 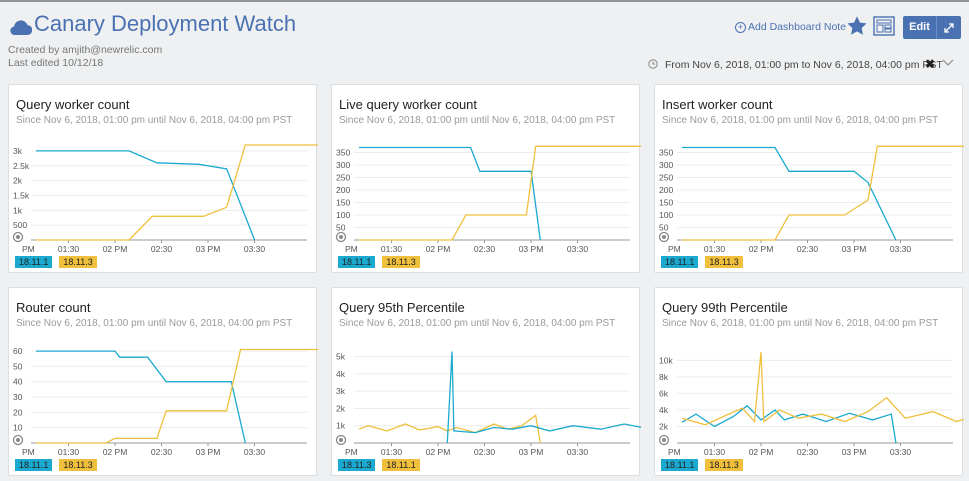 What do you see at coordinates (21, 195) in the screenshot?
I see `y-tick-label: 1.5k` at bounding box center [21, 195].